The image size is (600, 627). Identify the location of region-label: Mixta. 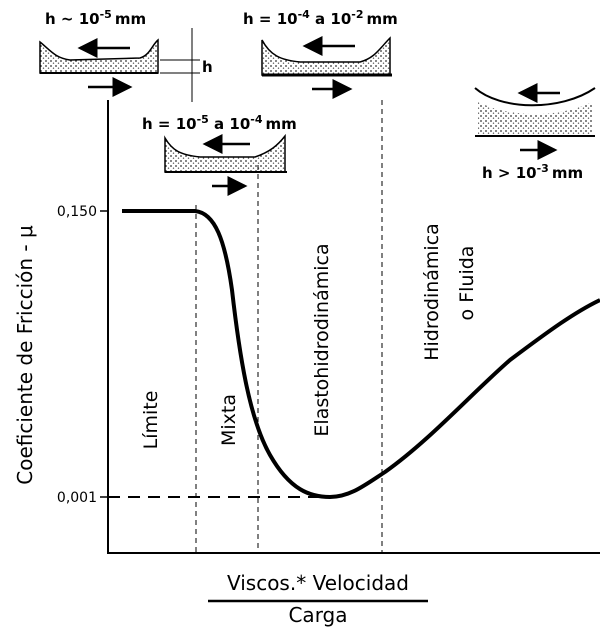
(229, 420).